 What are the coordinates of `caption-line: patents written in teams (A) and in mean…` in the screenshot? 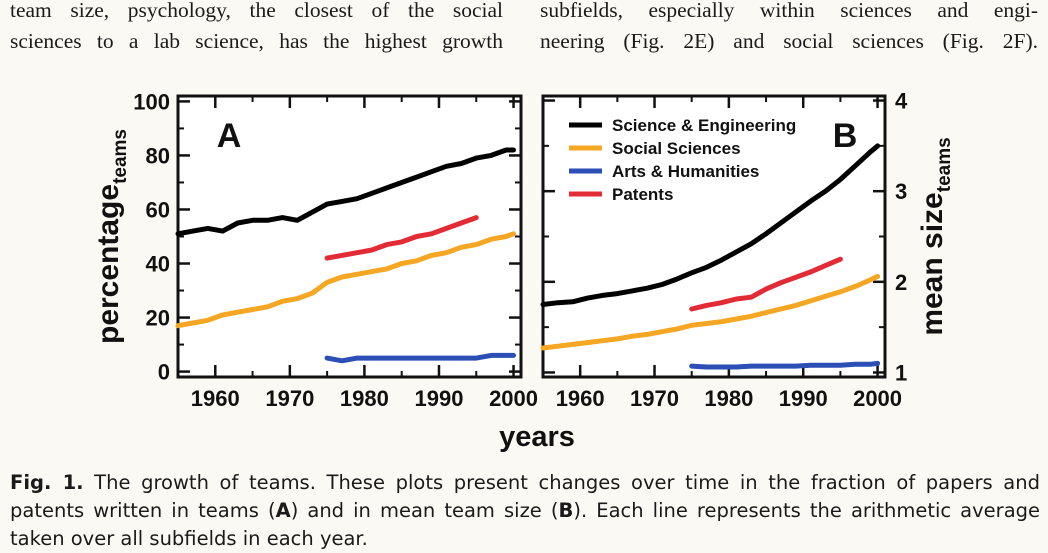 It's located at (525, 511).